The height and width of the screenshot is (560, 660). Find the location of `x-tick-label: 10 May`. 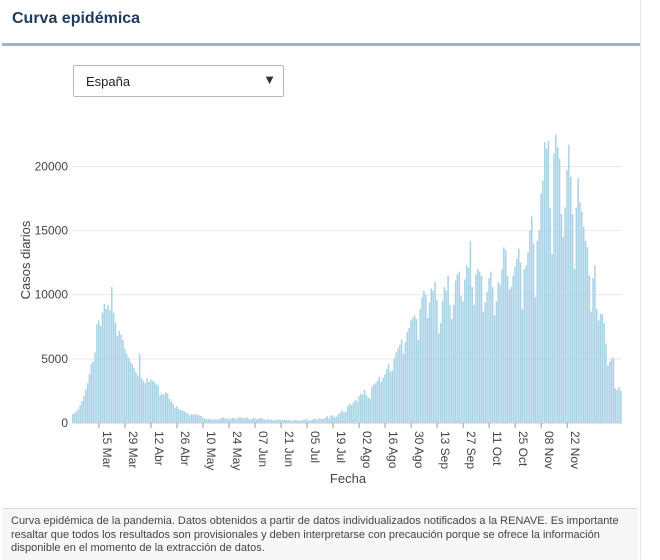

x-tick-label: 10 May is located at coordinates (211, 450).